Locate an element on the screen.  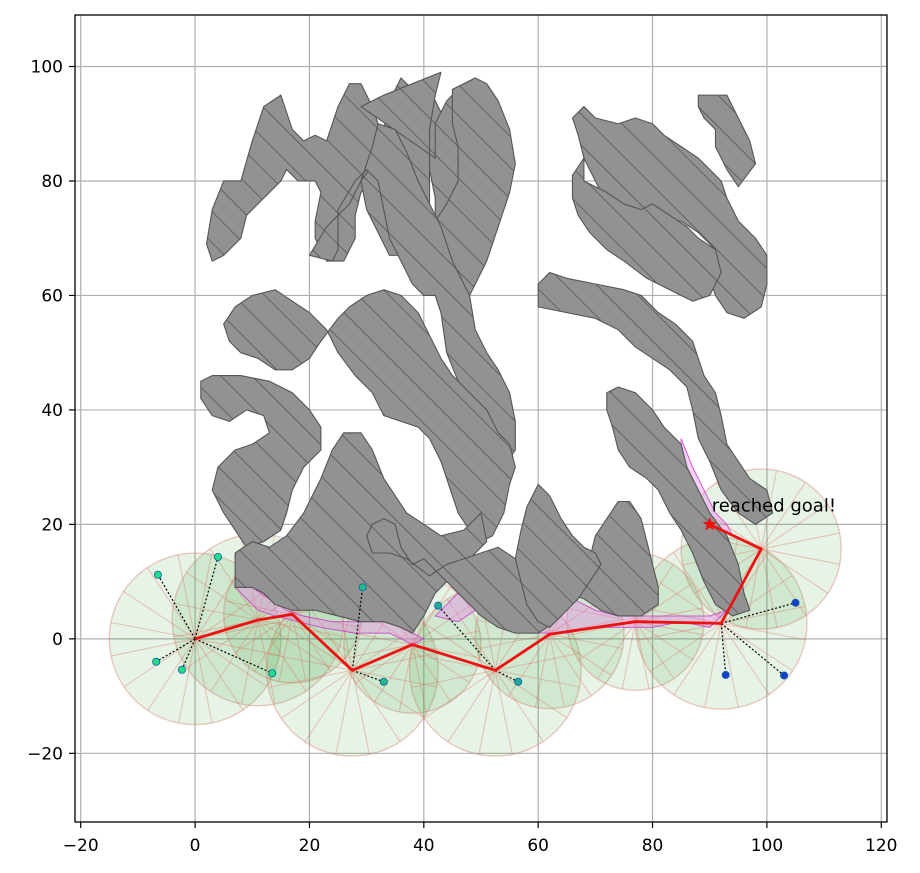
goal-annotation: reached goal! is located at coordinates (774, 505).